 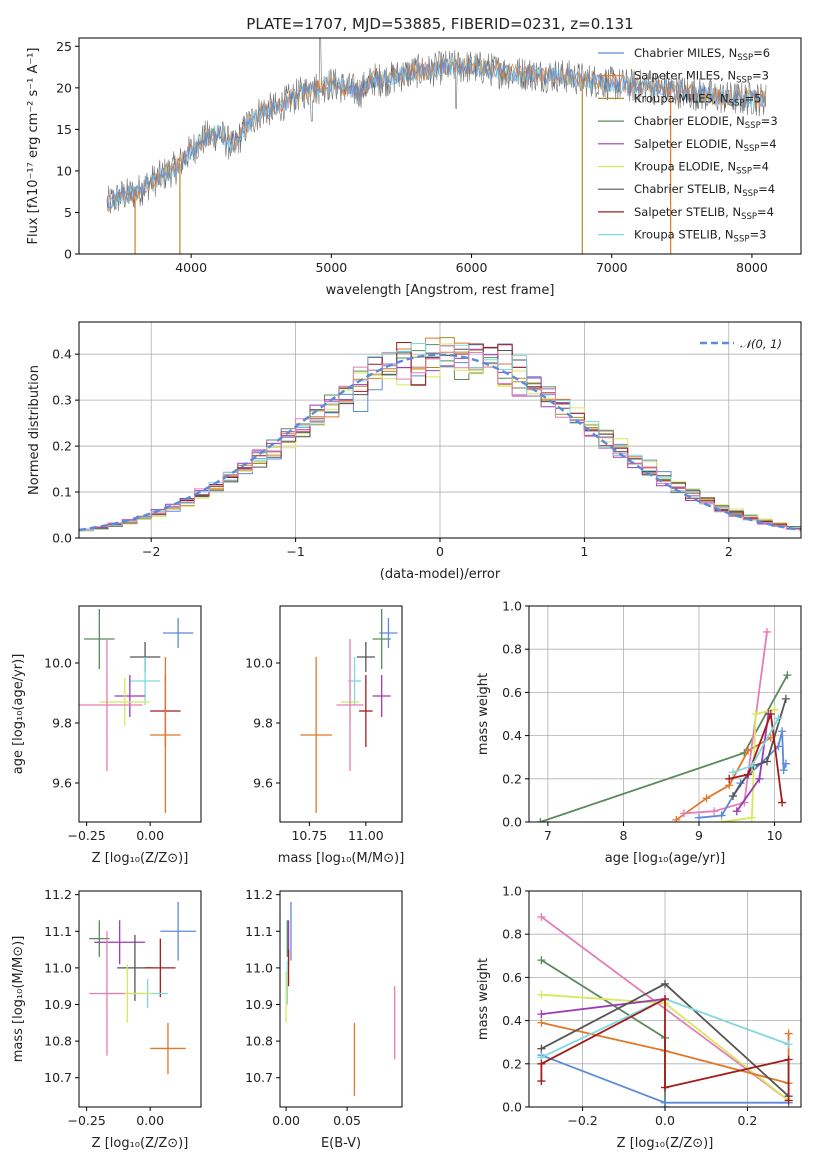 I want to click on normal-curve, so click(x=440, y=442).